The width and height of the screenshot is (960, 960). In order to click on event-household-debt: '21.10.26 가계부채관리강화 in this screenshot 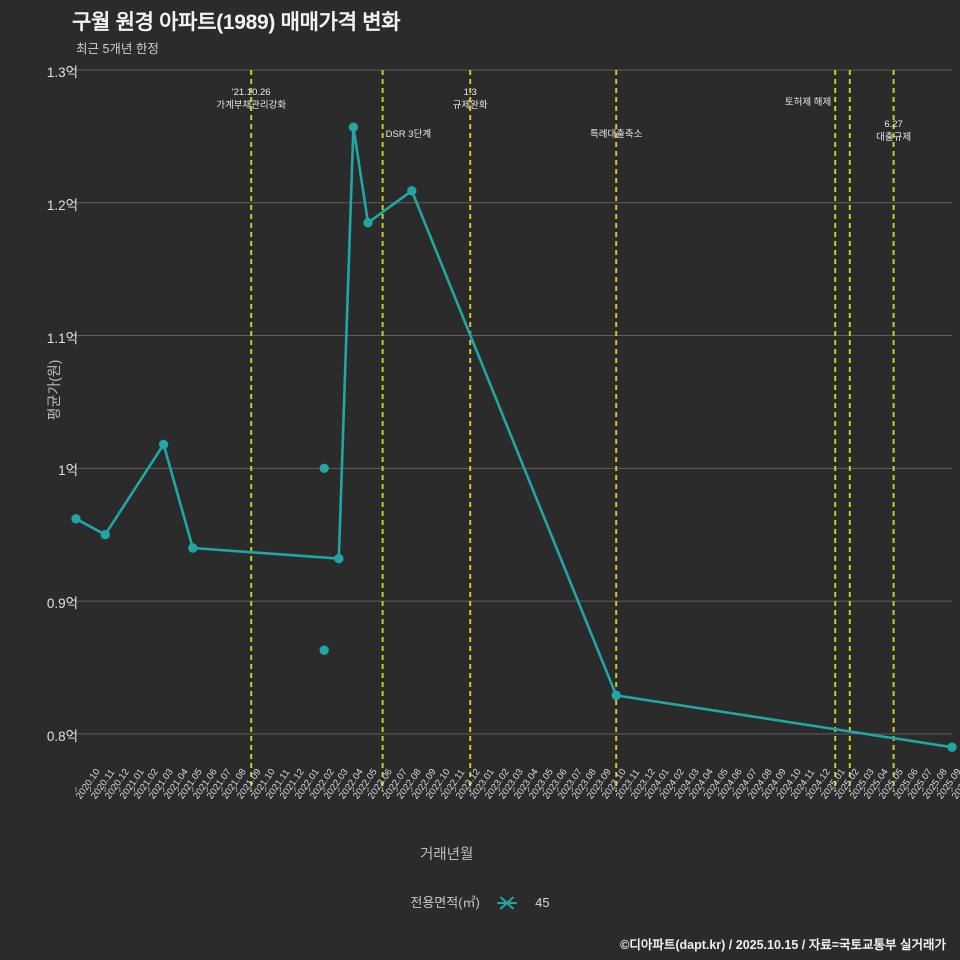, I will do `click(251, 99)`.